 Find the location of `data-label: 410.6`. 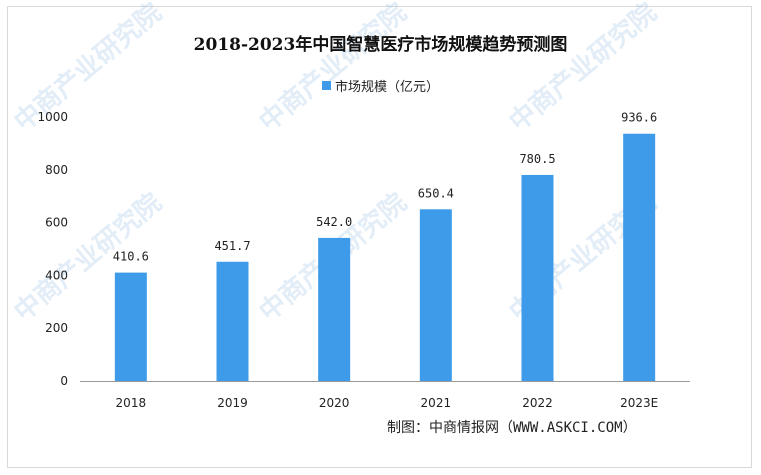

data-label: 410.6 is located at coordinates (131, 257).